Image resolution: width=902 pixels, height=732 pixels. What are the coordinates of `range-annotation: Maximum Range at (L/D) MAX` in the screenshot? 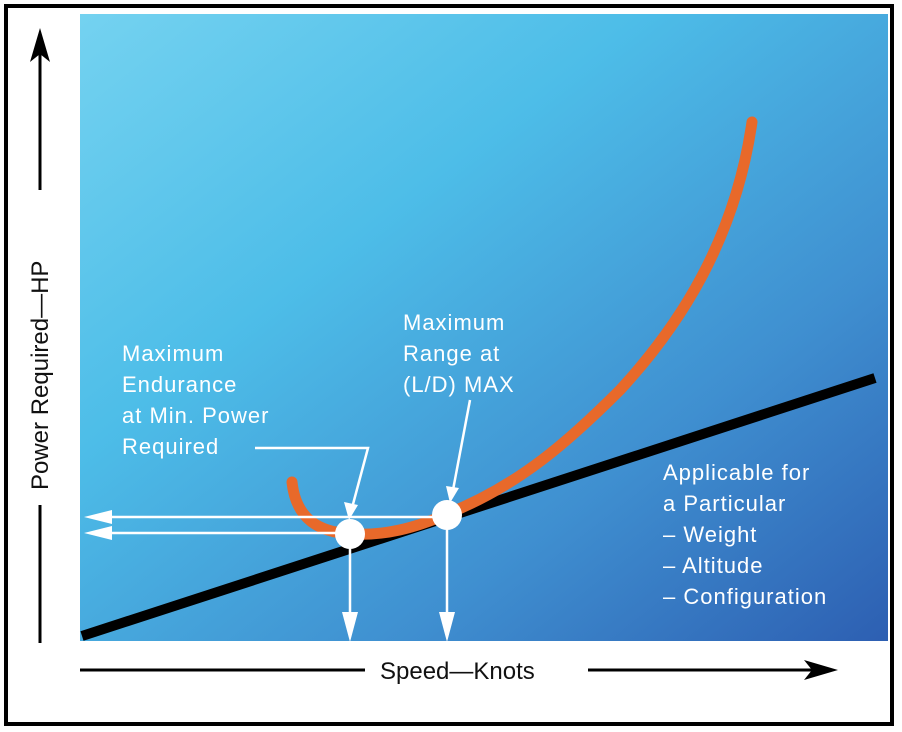 It's located at (459, 353).